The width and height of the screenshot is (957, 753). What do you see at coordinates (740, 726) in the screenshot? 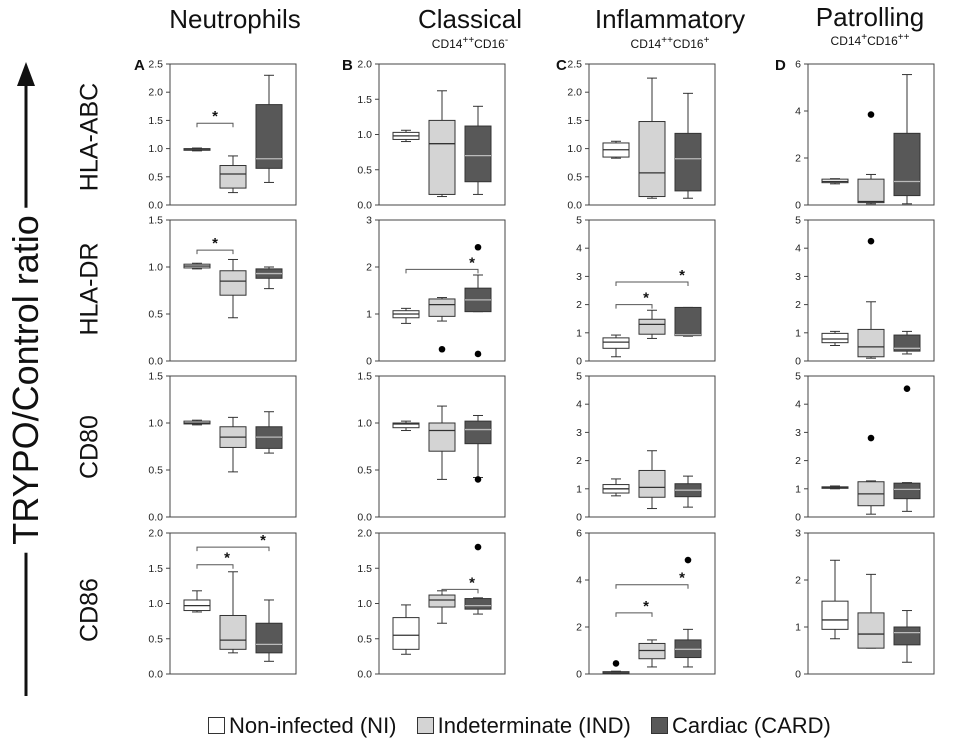
I see `legend-item-card: Cardiac (CARD)` at bounding box center [740, 726].